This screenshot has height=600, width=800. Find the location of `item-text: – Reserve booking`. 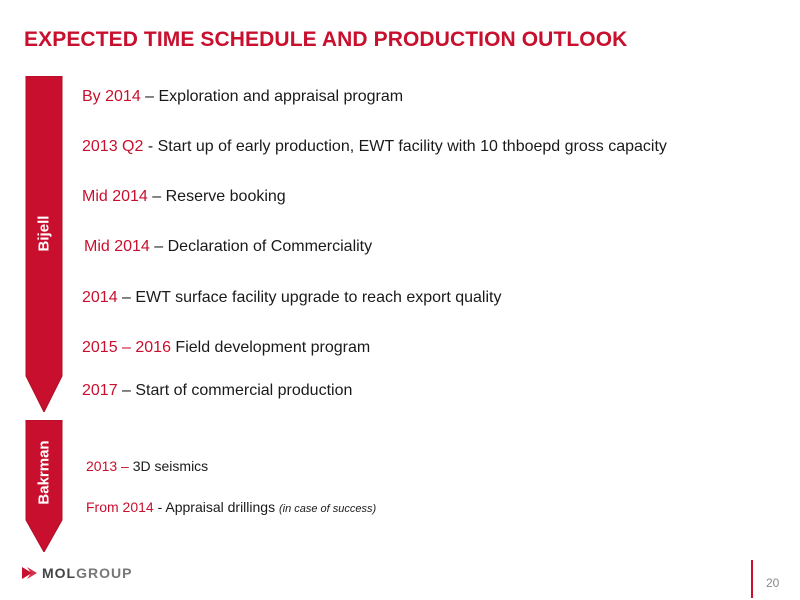

item-text: – Reserve booking is located at coordinates (216, 196).